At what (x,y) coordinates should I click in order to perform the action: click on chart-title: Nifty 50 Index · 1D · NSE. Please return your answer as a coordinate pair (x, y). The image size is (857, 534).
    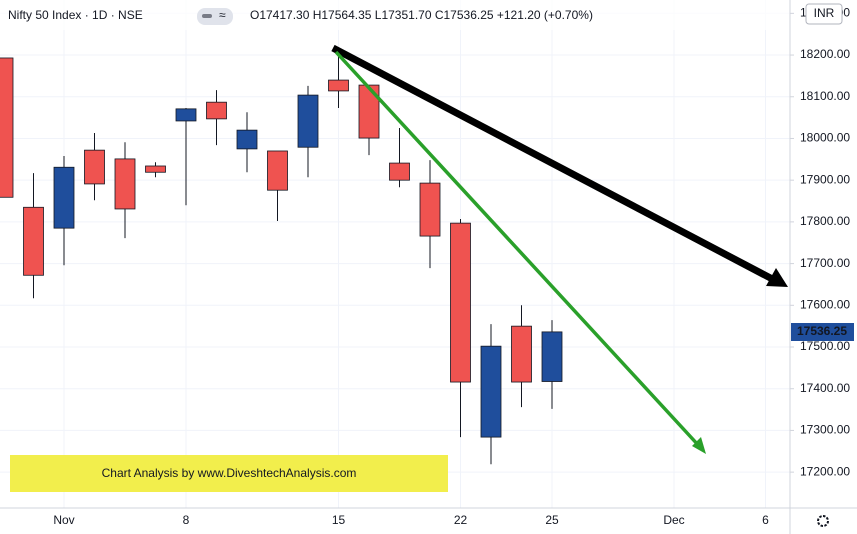
    Looking at the image, I should click on (75, 15).